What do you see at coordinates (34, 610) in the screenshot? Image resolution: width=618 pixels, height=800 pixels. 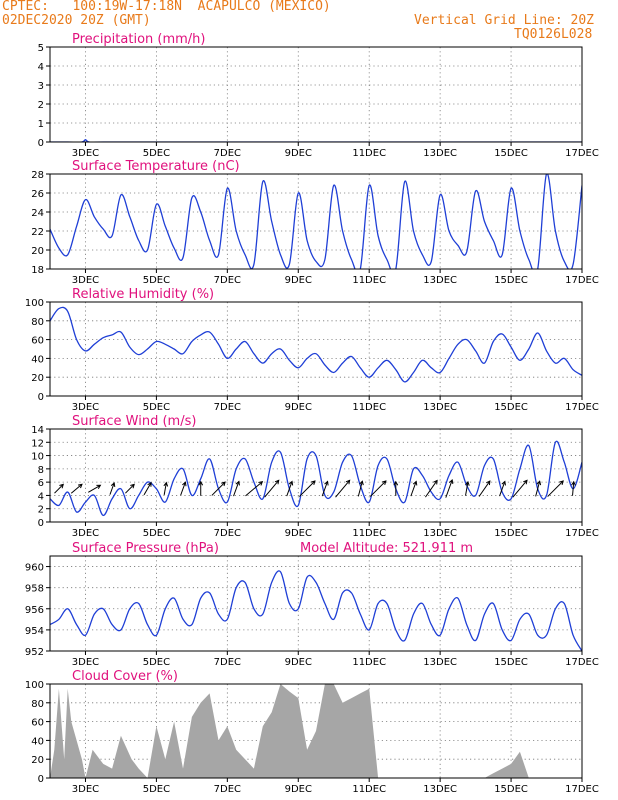 I see `pres-ytick-label: 956` at bounding box center [34, 610].